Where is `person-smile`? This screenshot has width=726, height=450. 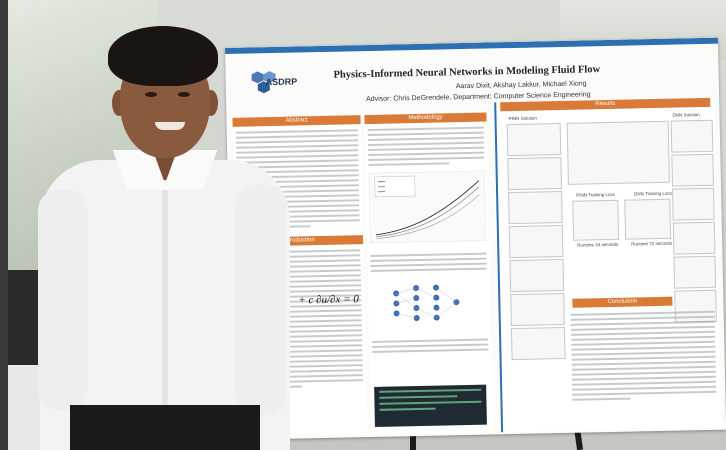
person-smile is located at coordinates (170, 126).